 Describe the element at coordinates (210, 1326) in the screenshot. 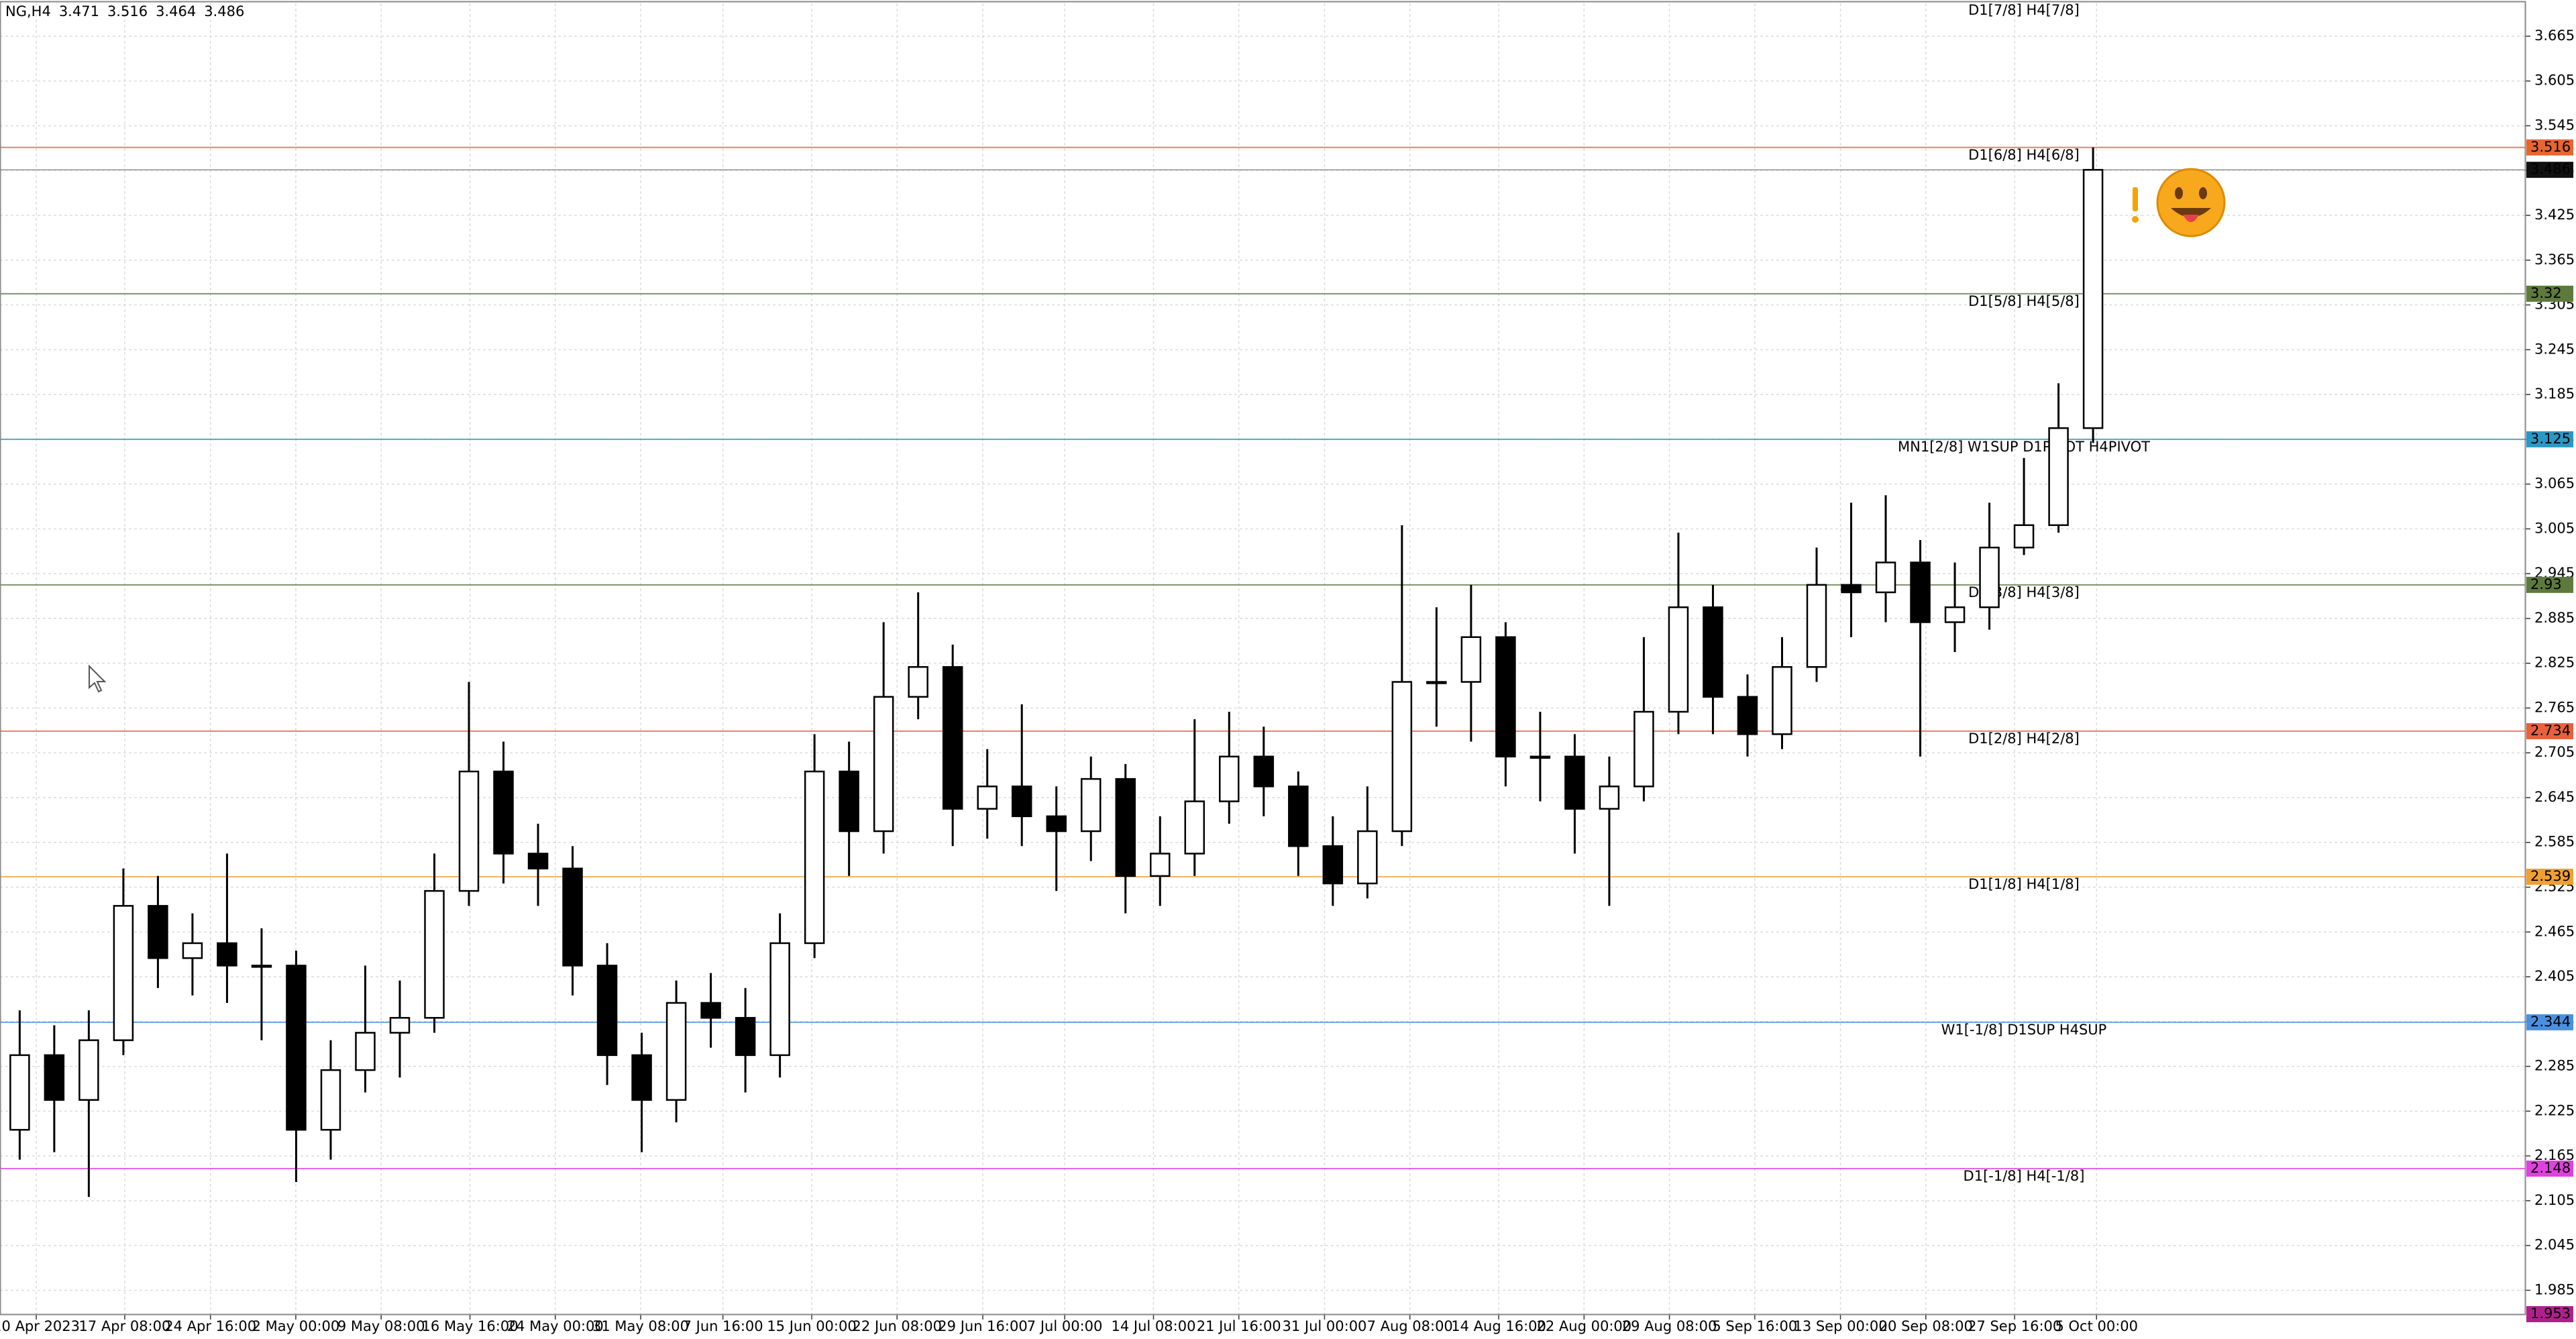

I see `x-tick-label: 24 Apr 16:00` at that location.